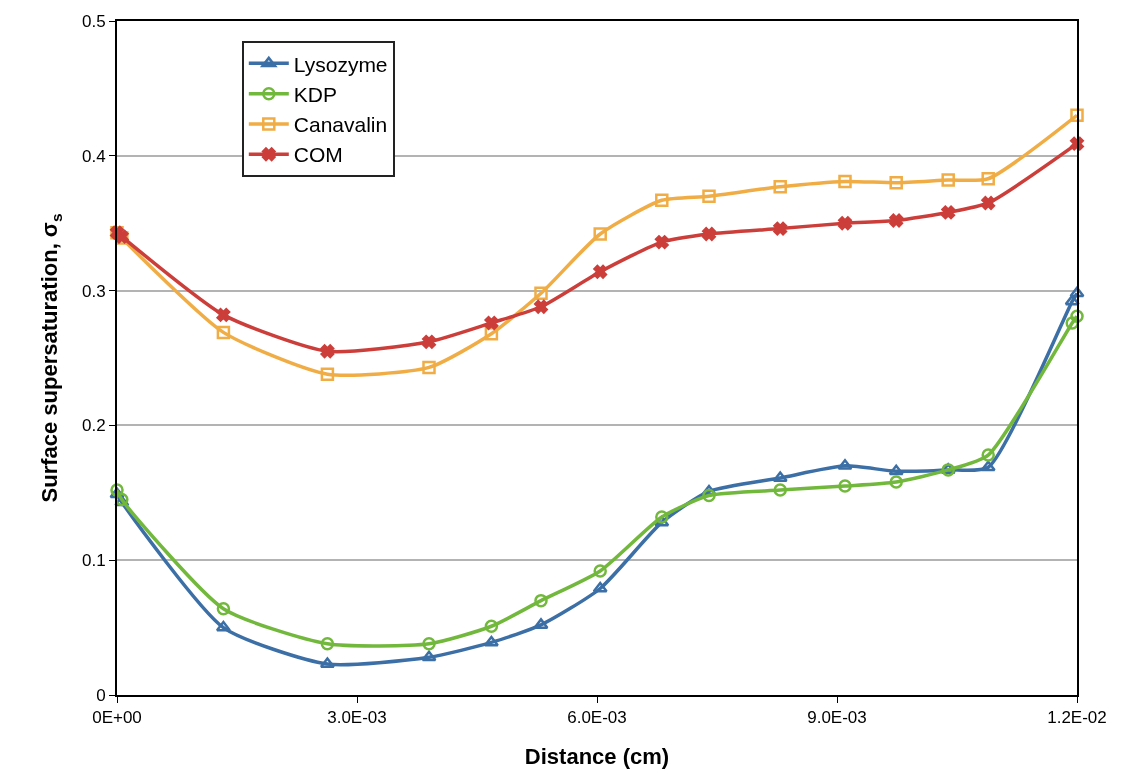 This screenshot has height=780, width=1124. What do you see at coordinates (101, 695) in the screenshot?
I see `y-tick-label: 0` at bounding box center [101, 695].